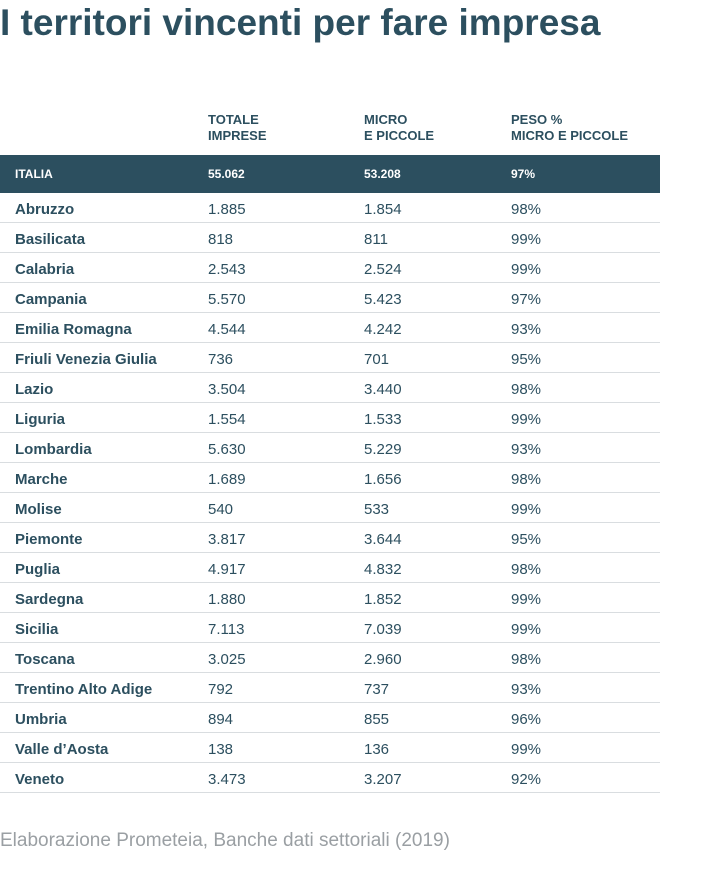 The image size is (704, 876). I want to click on total-cell: 792, so click(221, 689).